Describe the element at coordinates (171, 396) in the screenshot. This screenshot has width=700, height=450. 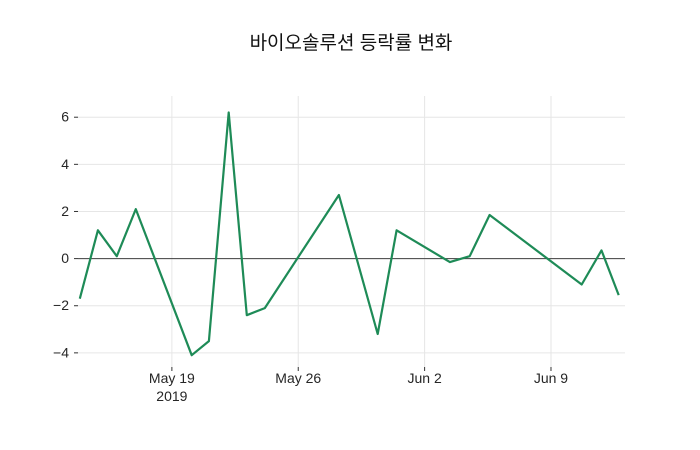
I see `x-tick-label: 2019` at that location.